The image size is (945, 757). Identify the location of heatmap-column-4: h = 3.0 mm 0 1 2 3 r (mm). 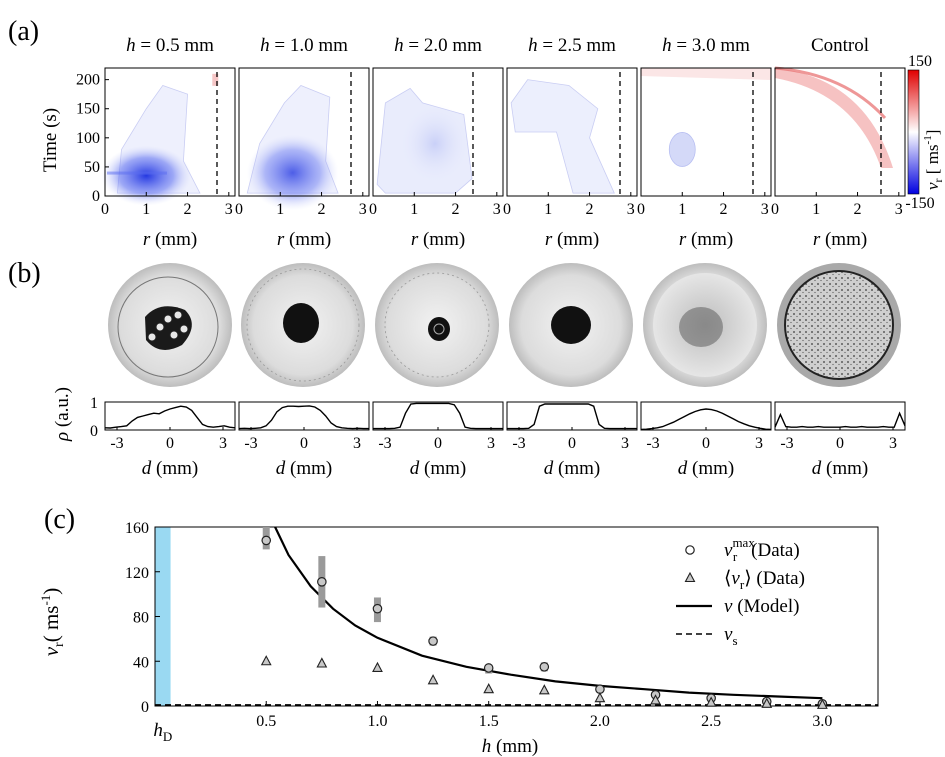
(704, 142).